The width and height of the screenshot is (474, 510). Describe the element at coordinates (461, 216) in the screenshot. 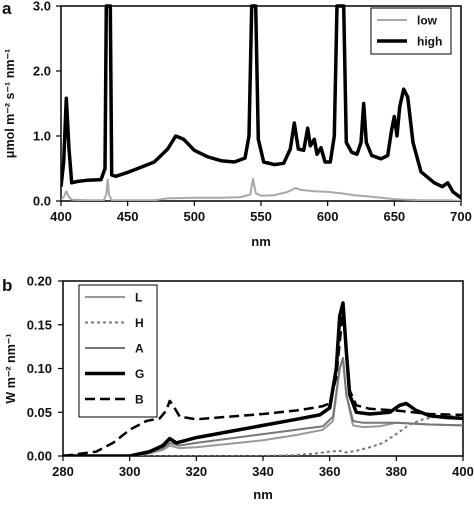

I see `panel-a-x-tick-label-700: 700` at that location.